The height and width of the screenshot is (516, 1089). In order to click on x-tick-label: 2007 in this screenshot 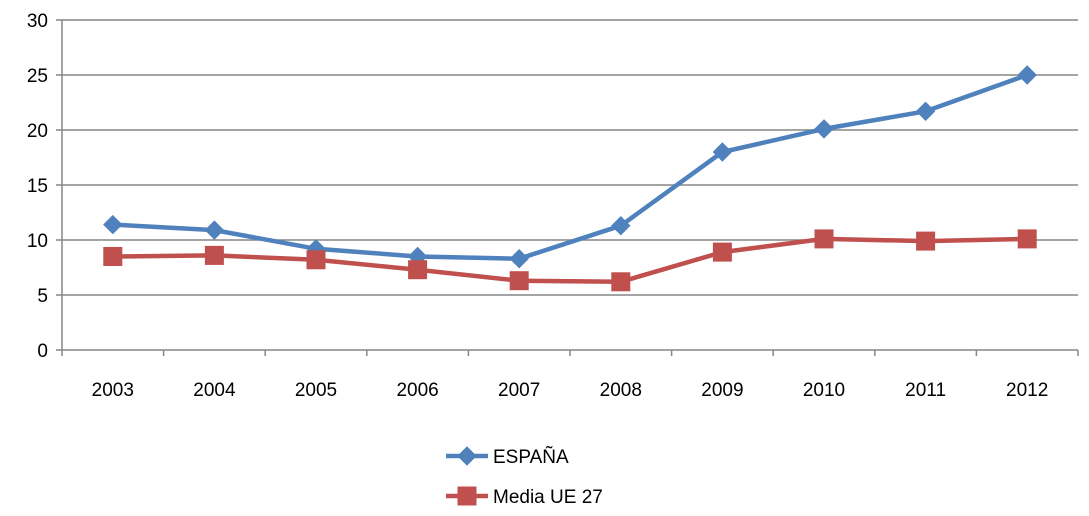, I will do `click(519, 390)`.